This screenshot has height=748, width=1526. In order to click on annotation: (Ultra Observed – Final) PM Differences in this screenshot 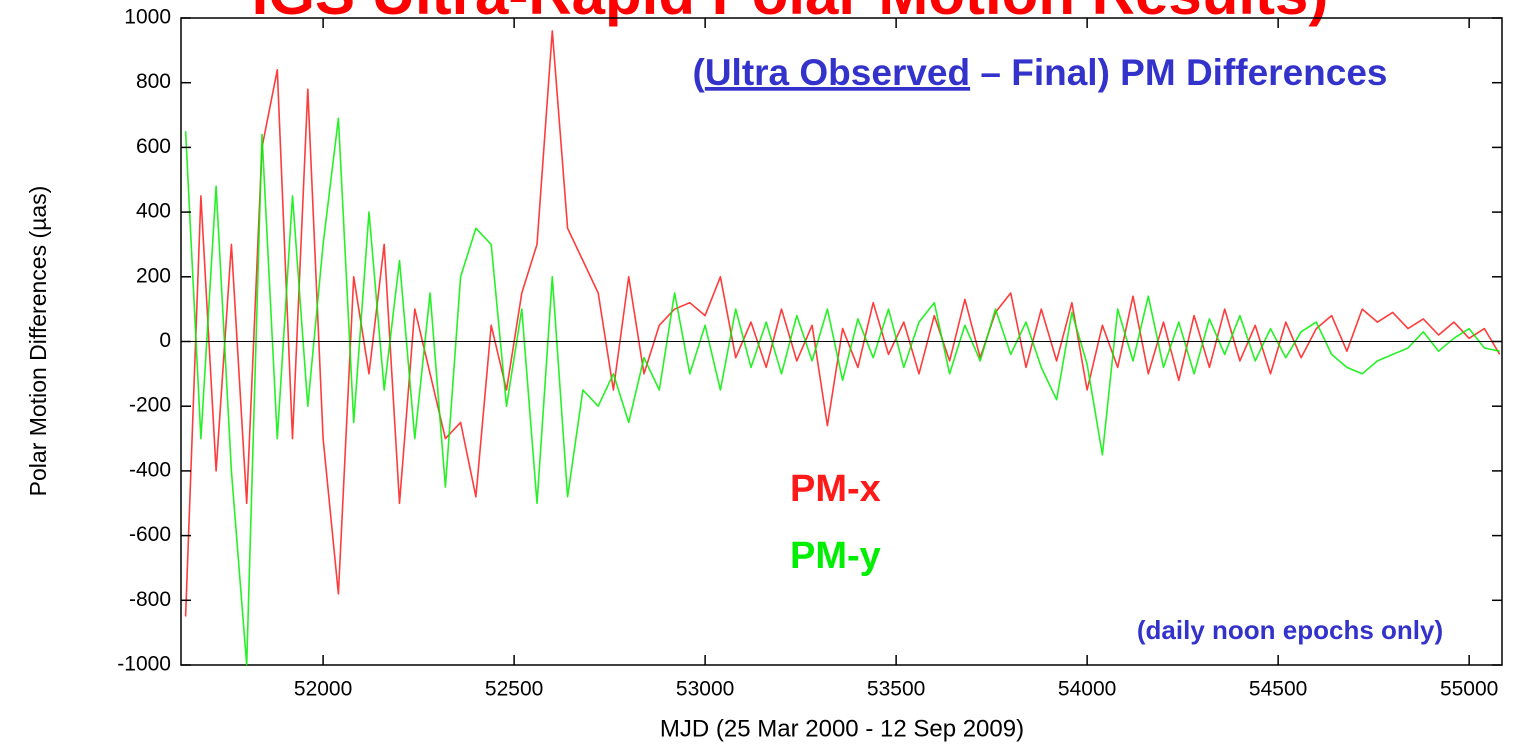, I will do `click(1040, 72)`.